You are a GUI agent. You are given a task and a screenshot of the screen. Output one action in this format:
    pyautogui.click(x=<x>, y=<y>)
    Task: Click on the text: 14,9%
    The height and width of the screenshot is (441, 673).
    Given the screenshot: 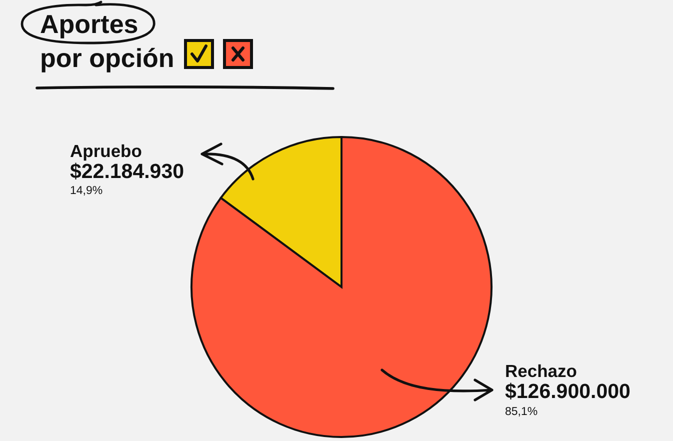 What is the action you would take?
    pyautogui.click(x=86, y=191)
    